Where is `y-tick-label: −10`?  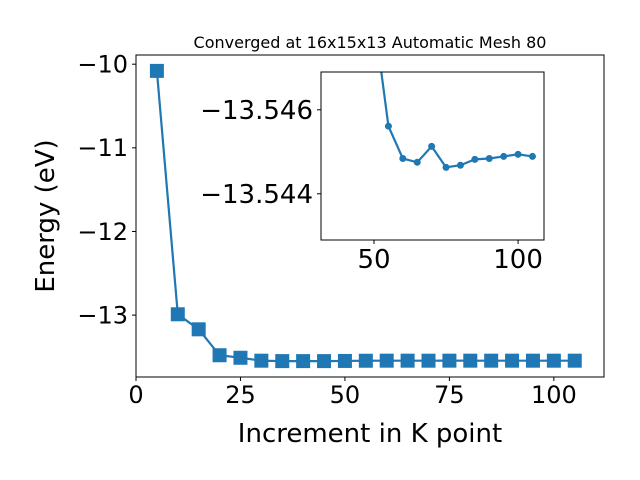
y-tick-label: −10 is located at coordinates (102, 65).